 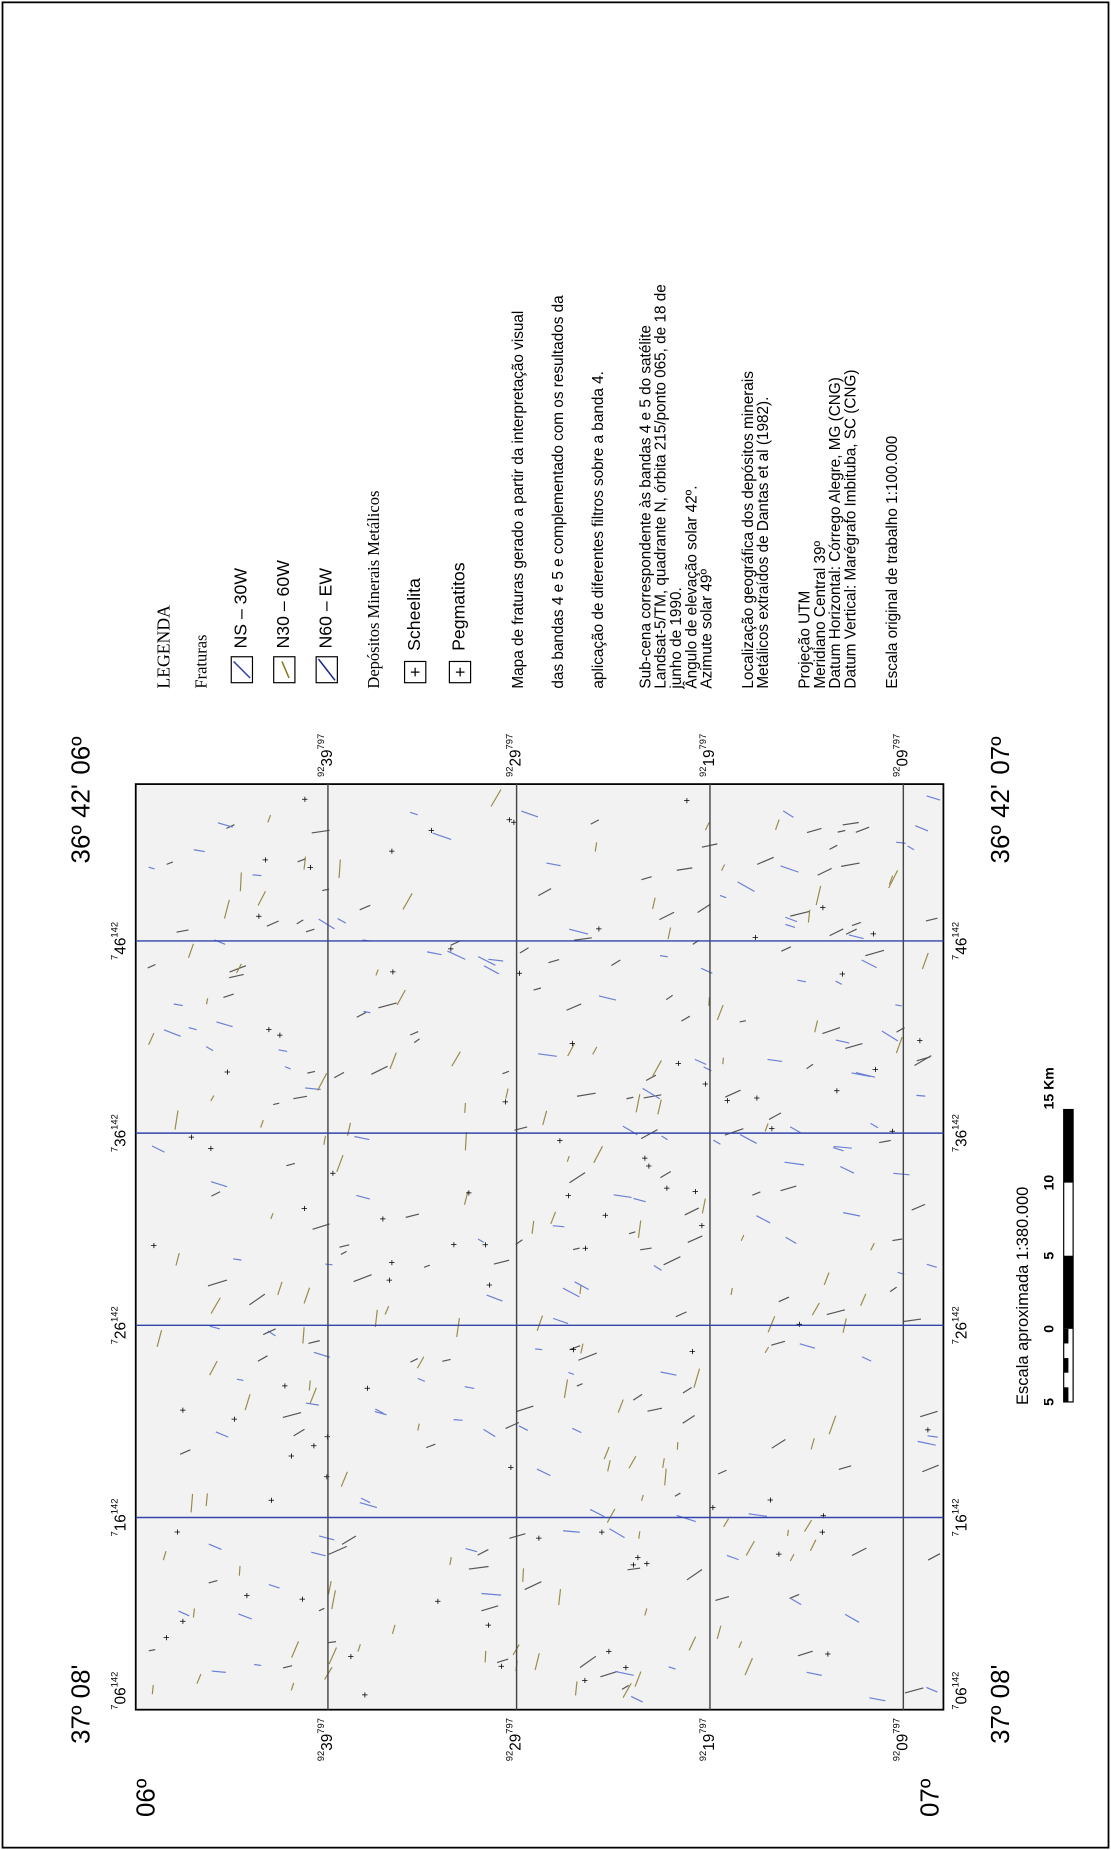 I want to click on label-main: 39, so click(x=327, y=1742).